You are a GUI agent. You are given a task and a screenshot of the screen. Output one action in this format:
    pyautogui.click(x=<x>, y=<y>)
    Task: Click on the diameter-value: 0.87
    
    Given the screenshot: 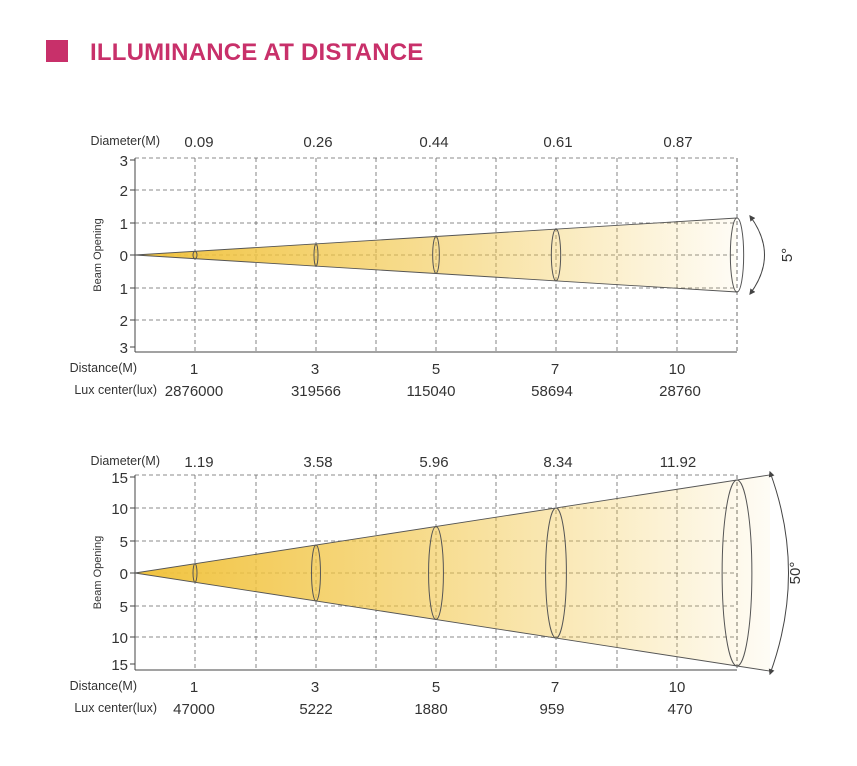 What is the action you would take?
    pyautogui.click(x=677, y=142)
    